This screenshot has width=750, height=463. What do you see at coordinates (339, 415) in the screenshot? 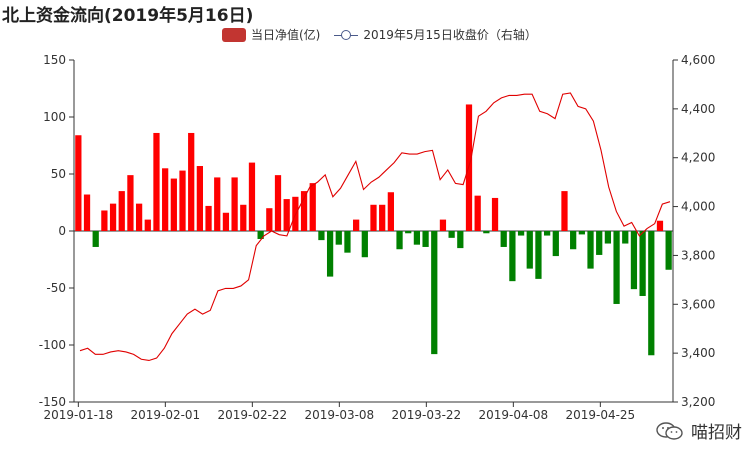
I see `x-tick-label: 2019-03-08` at bounding box center [339, 415].